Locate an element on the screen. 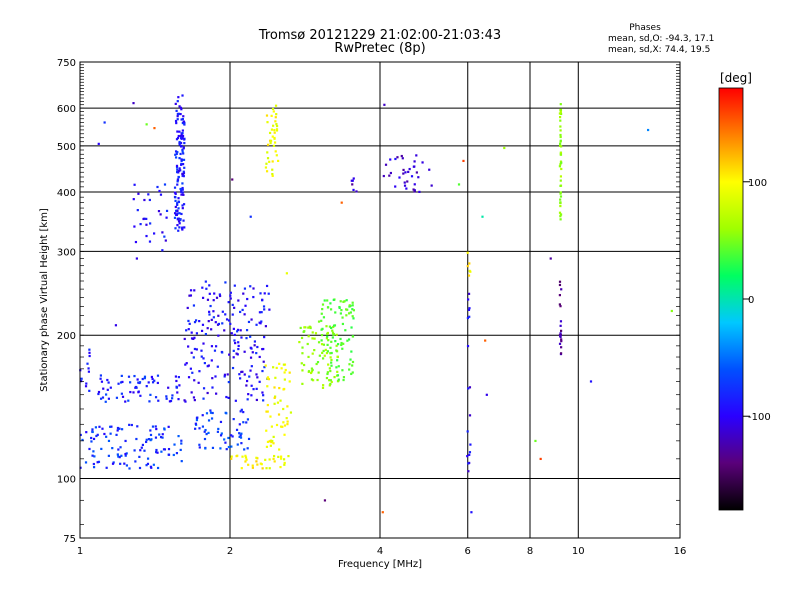 The image size is (800, 600). x-tick-label: 10 is located at coordinates (578, 551).